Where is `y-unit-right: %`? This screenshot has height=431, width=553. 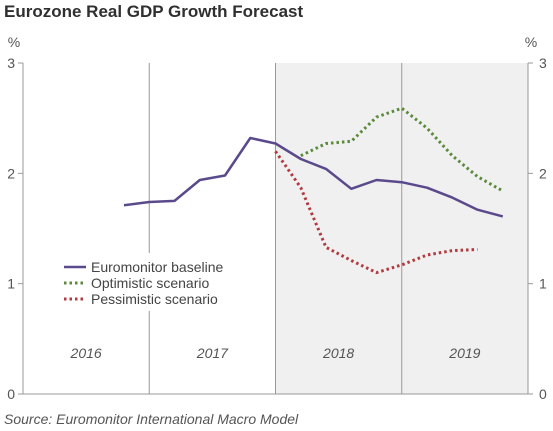 y-unit-right: % is located at coordinates (531, 42).